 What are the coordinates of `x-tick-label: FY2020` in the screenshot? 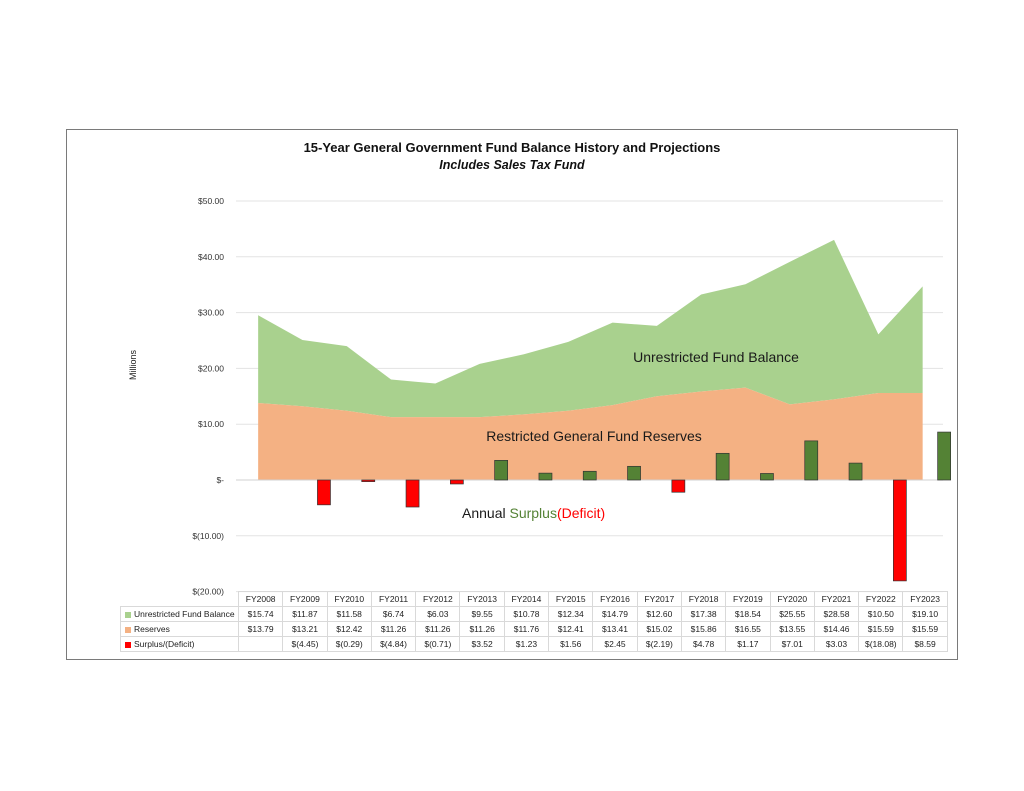 It's located at (792, 599).